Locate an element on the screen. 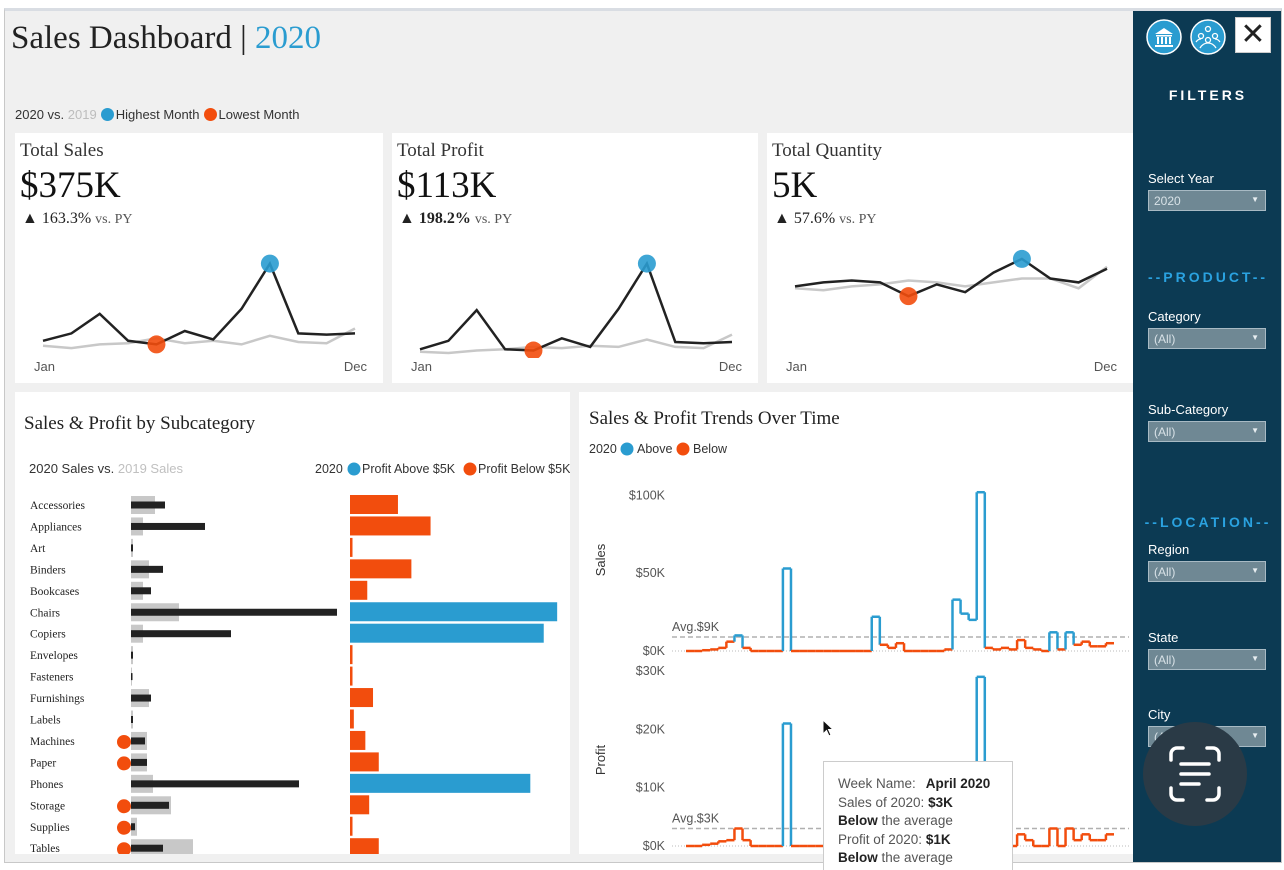 This screenshot has height=870, width=1284. region-select: (All) ▼ is located at coordinates (1207, 571).